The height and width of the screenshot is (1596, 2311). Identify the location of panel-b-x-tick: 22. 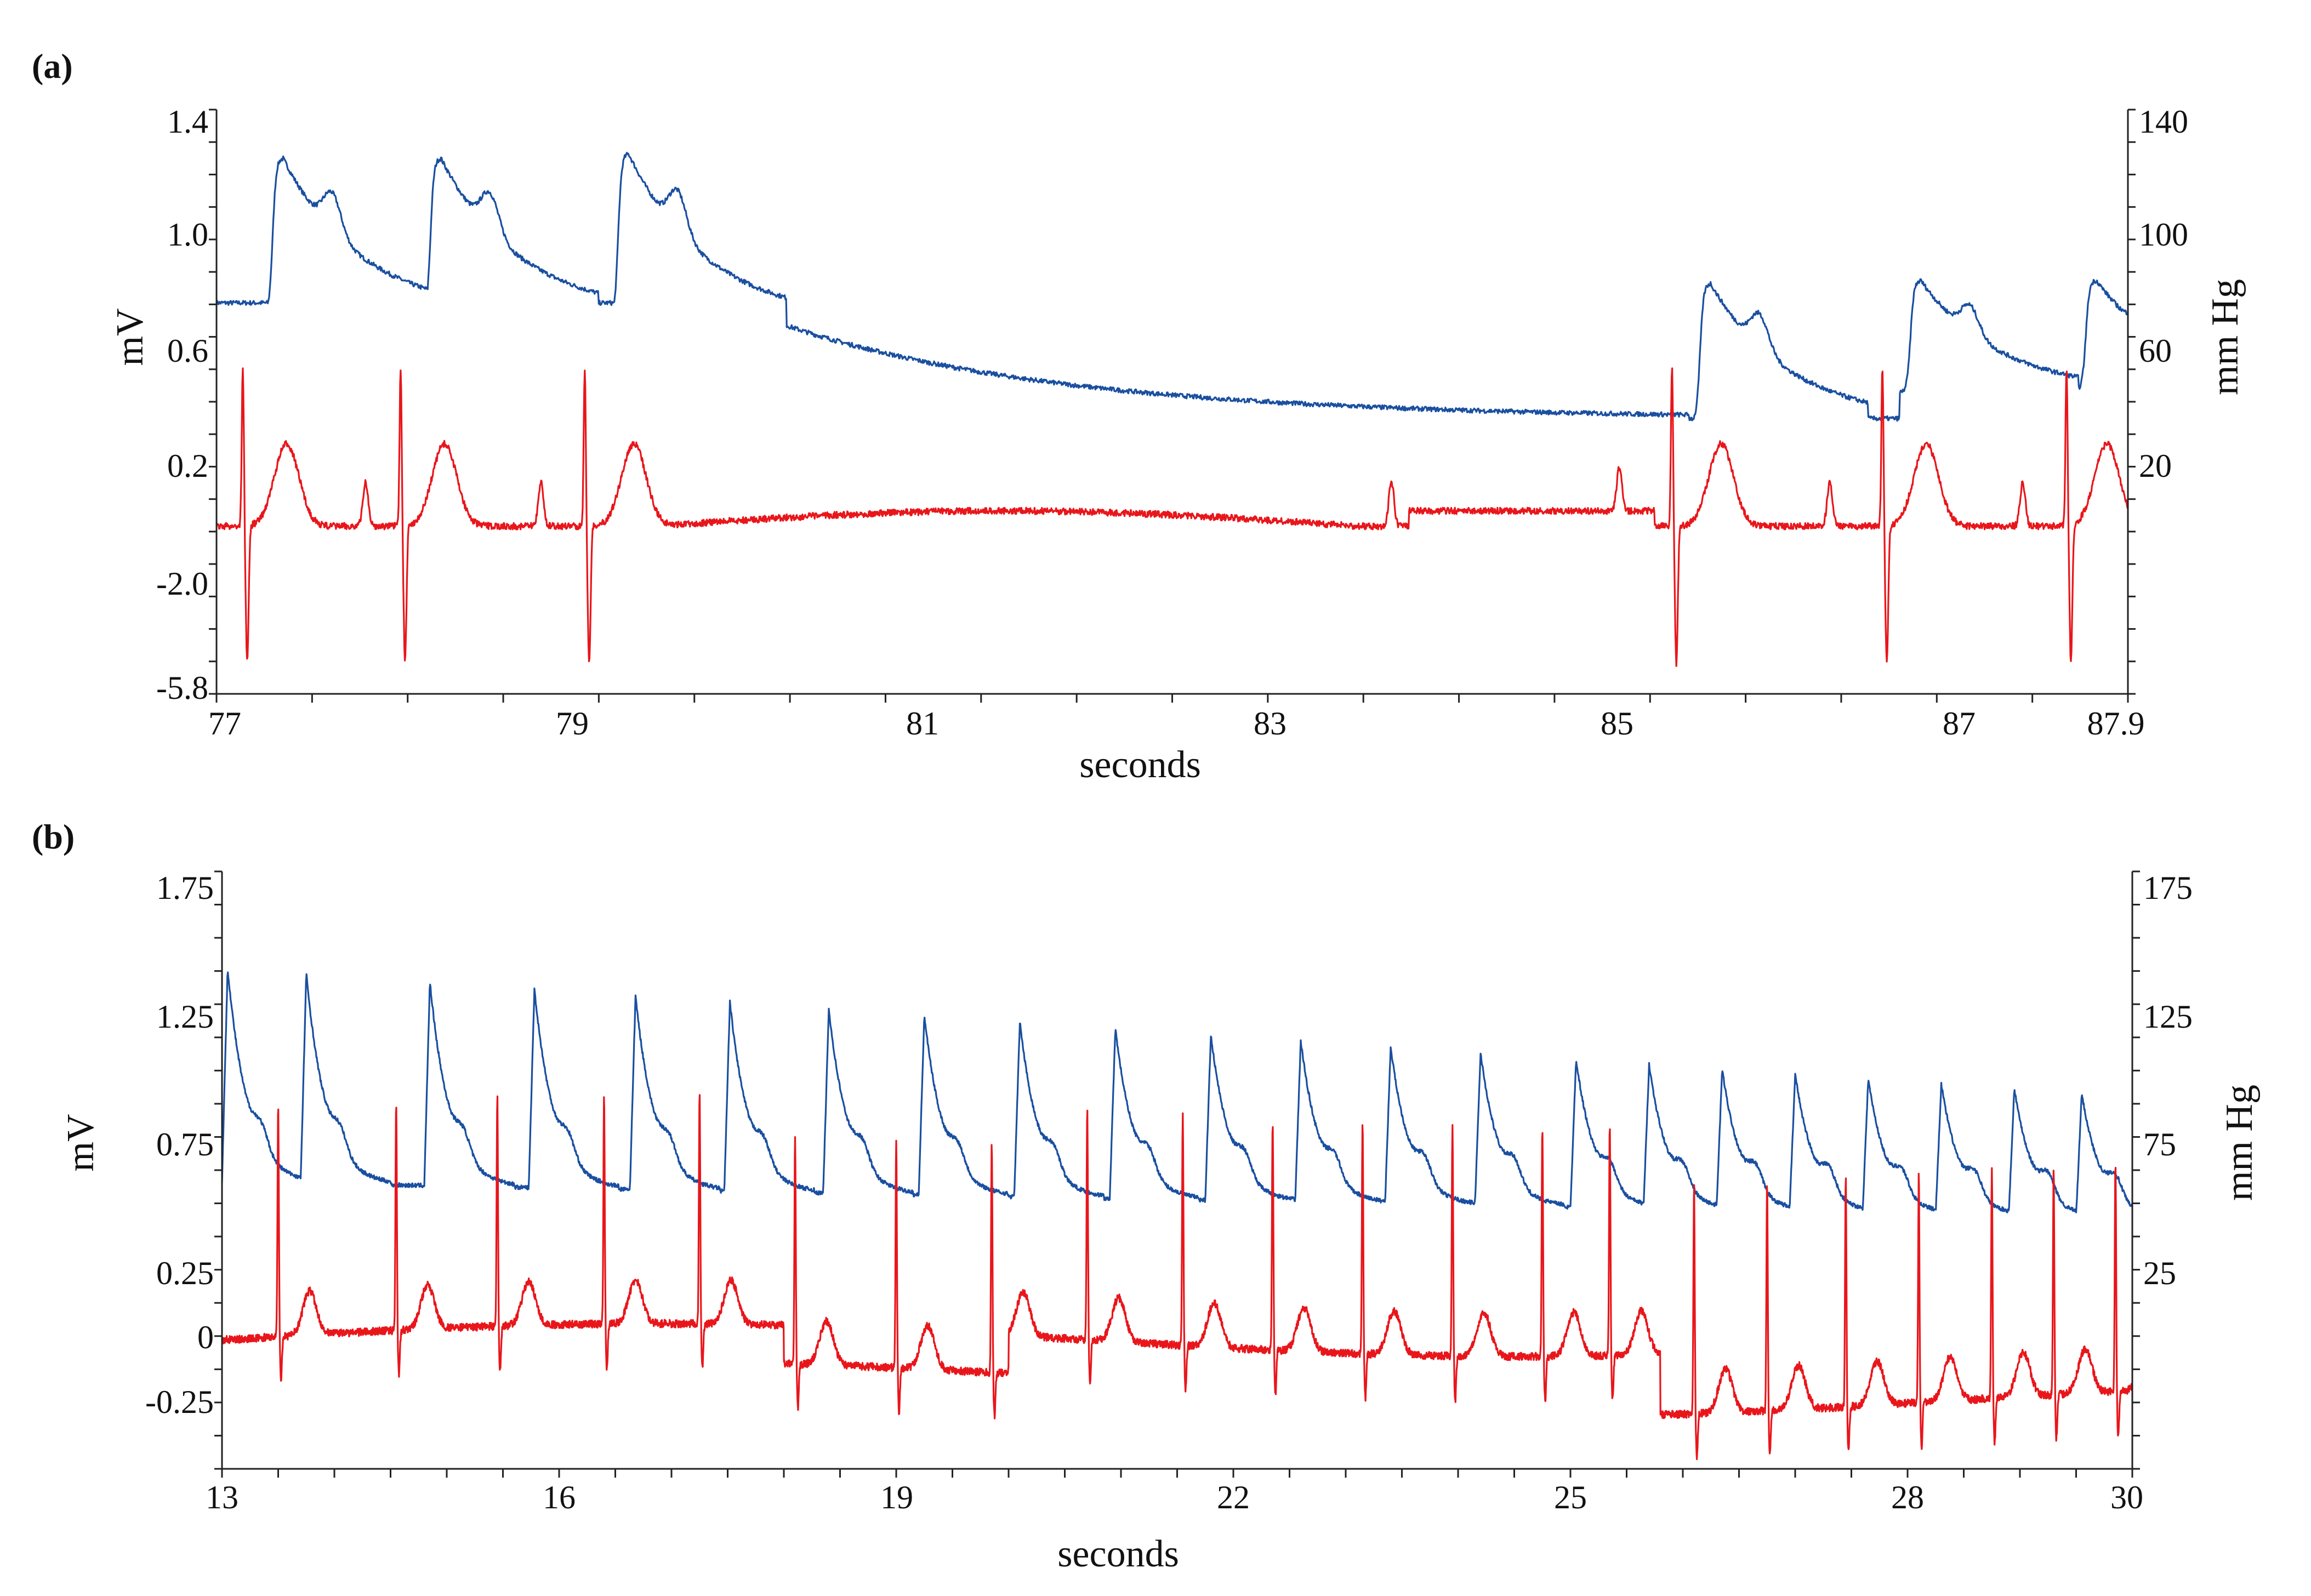
(1233, 1497).